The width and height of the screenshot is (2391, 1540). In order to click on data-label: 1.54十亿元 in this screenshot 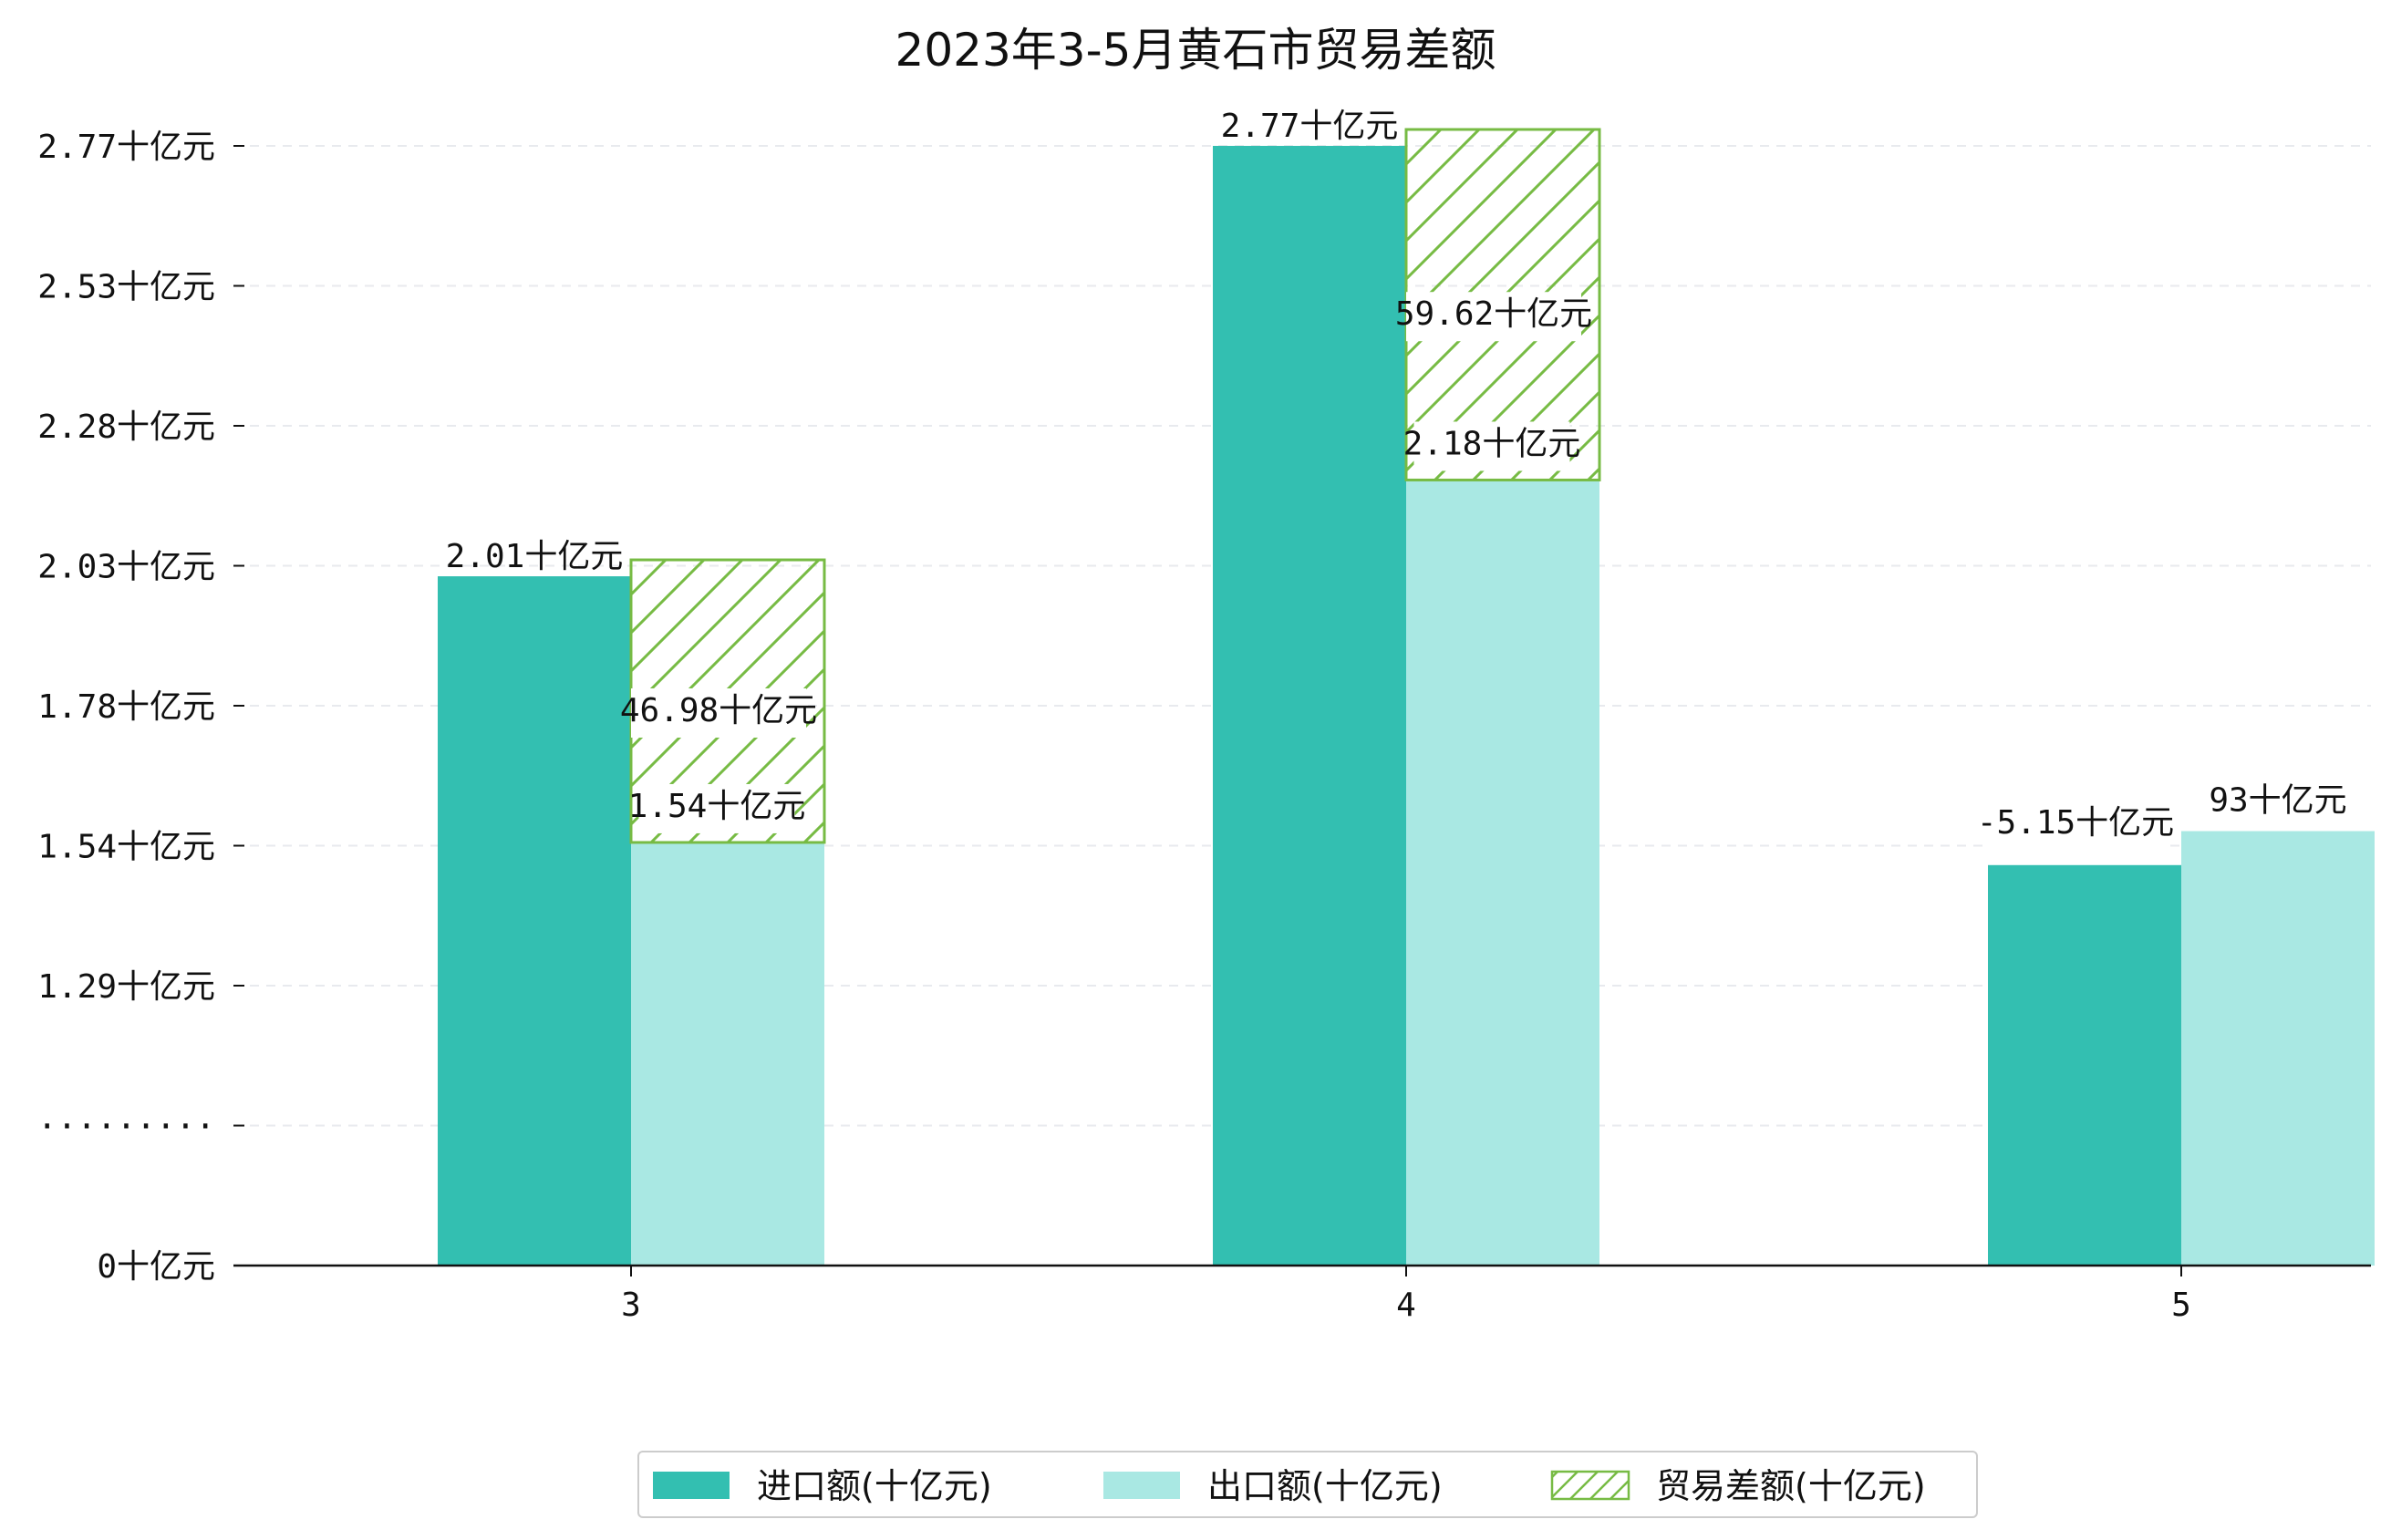, I will do `click(717, 808)`.